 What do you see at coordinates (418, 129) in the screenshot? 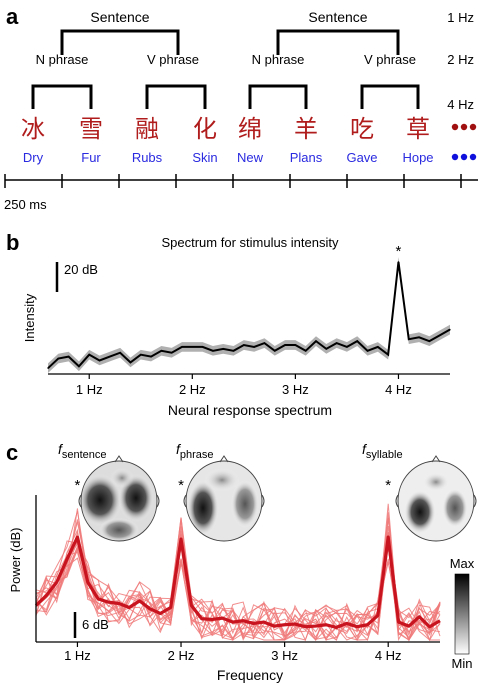
I see `syllable-cn-8: 草` at bounding box center [418, 129].